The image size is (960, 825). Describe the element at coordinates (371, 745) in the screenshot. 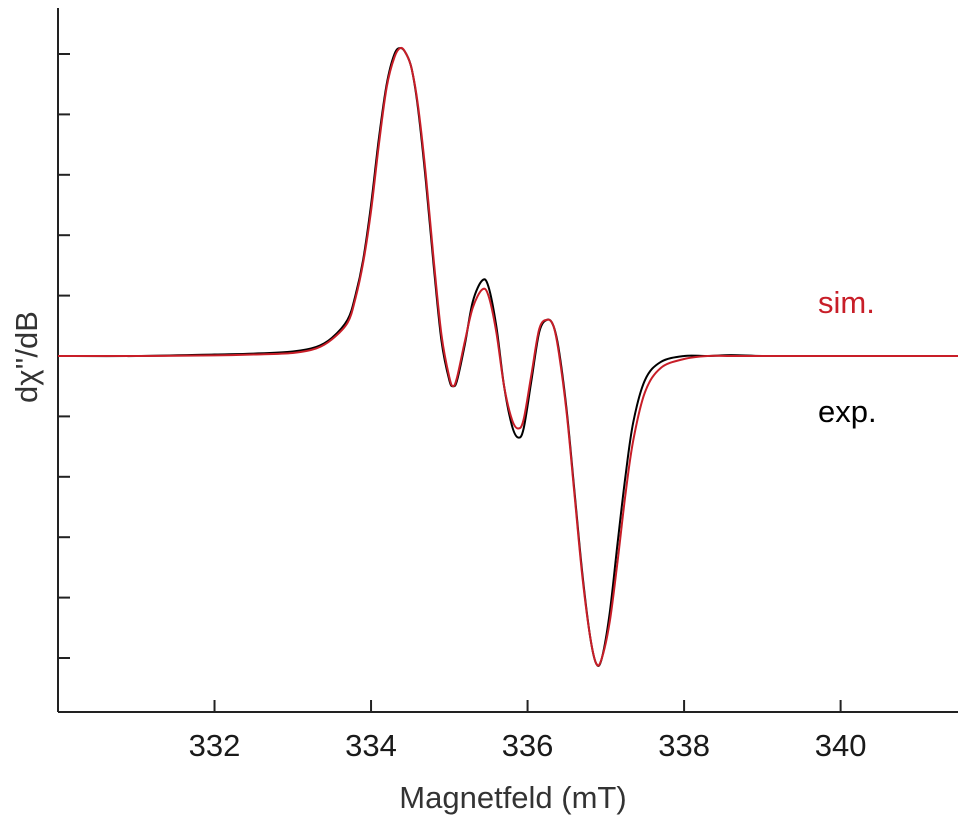

I see `x-tick-label: 334` at that location.